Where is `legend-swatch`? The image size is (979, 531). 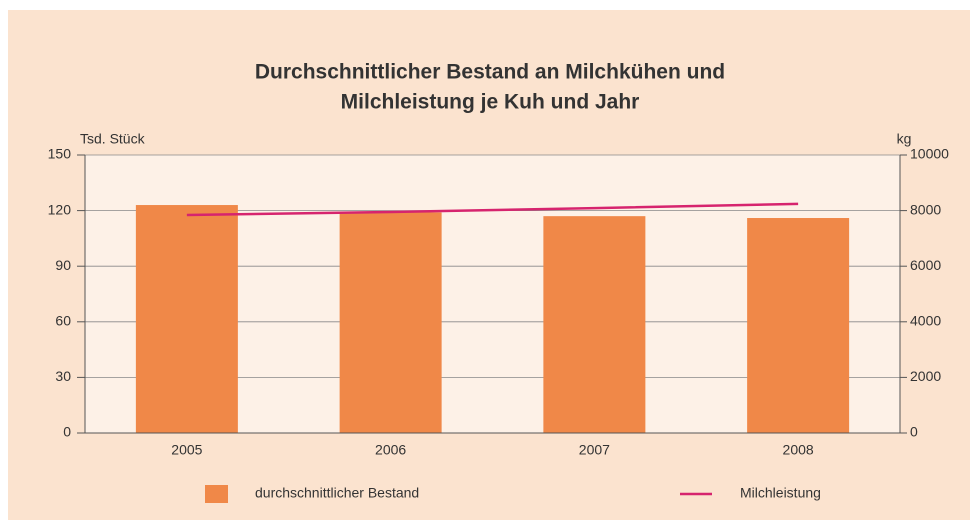 legend-swatch is located at coordinates (216, 494).